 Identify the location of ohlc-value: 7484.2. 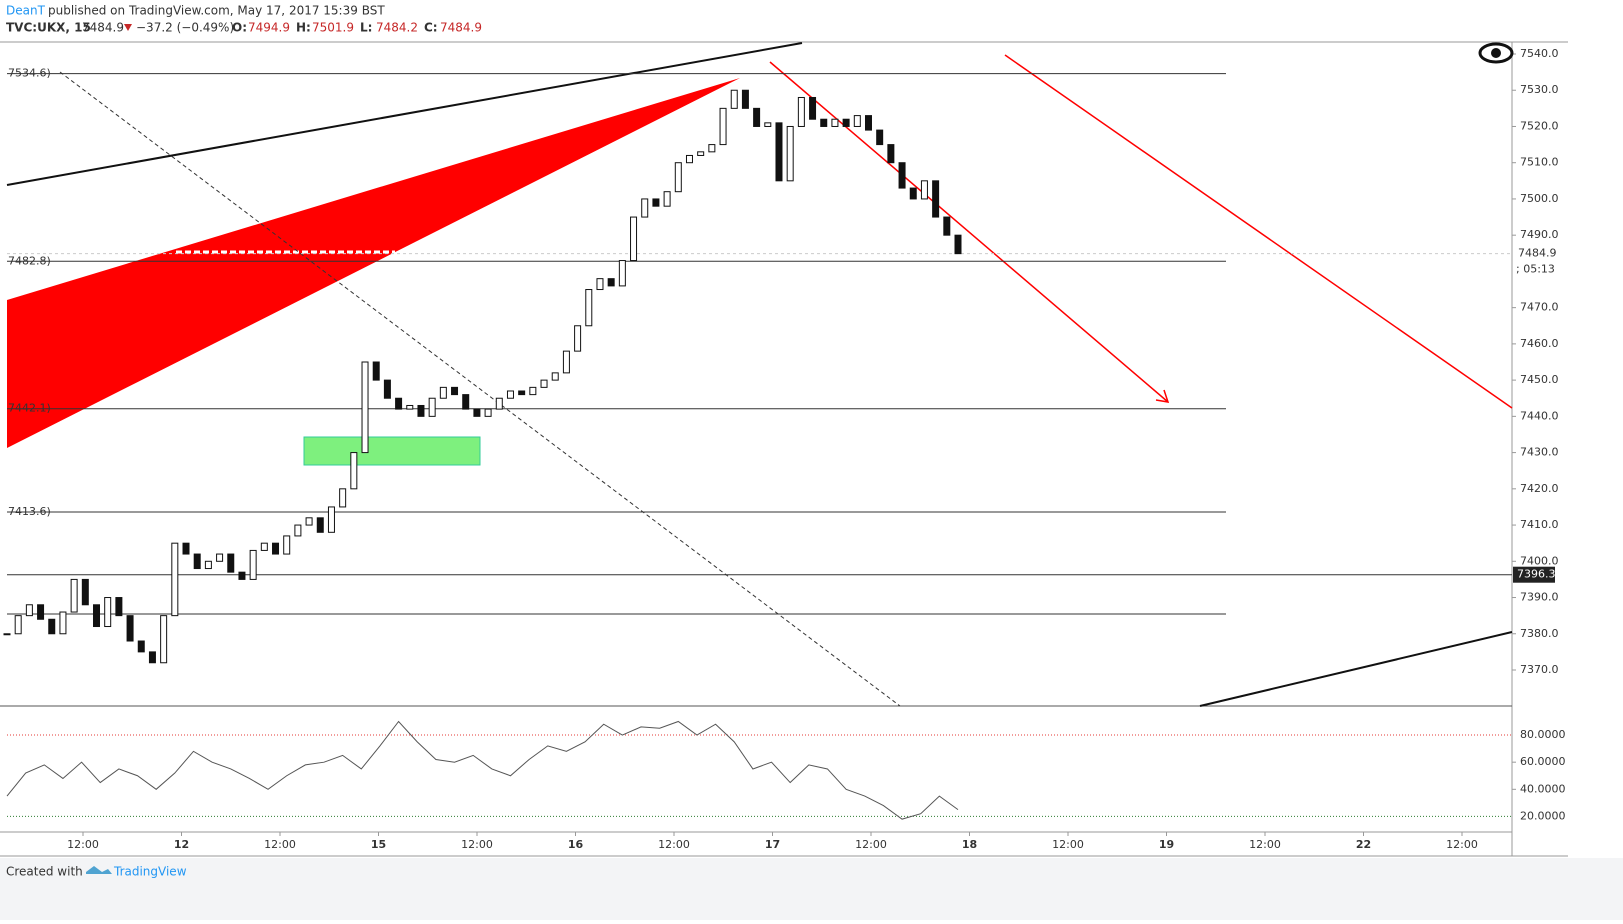
(397, 28).